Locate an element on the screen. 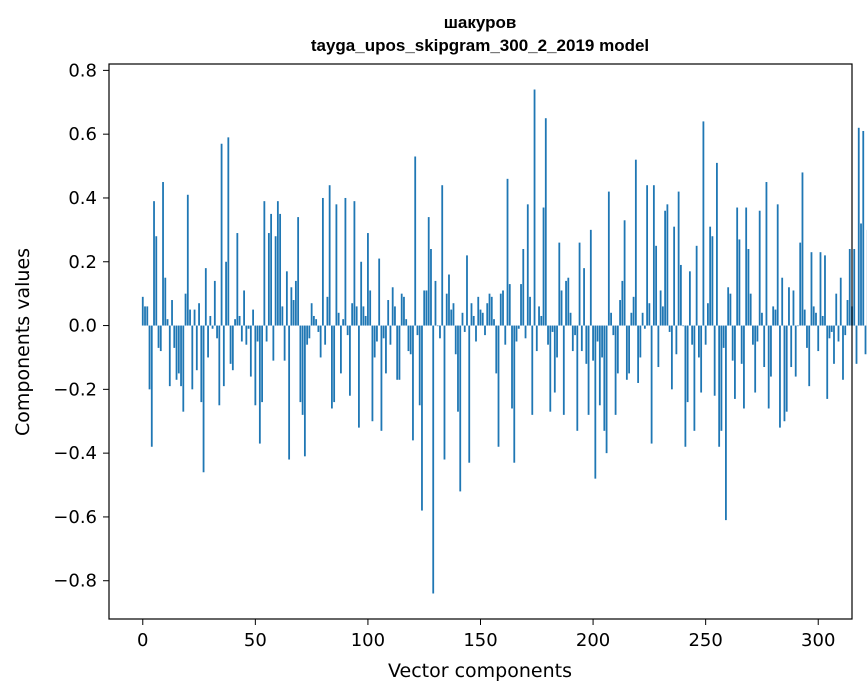 This screenshot has width=867, height=696. y-tick-label: −0.2 is located at coordinates (75, 389).